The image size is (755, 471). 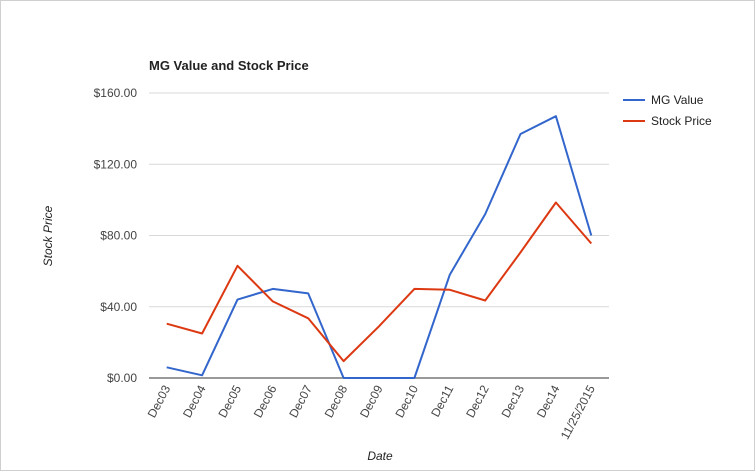 I want to click on x-tick-label: 11/25/2015, so click(x=578, y=412).